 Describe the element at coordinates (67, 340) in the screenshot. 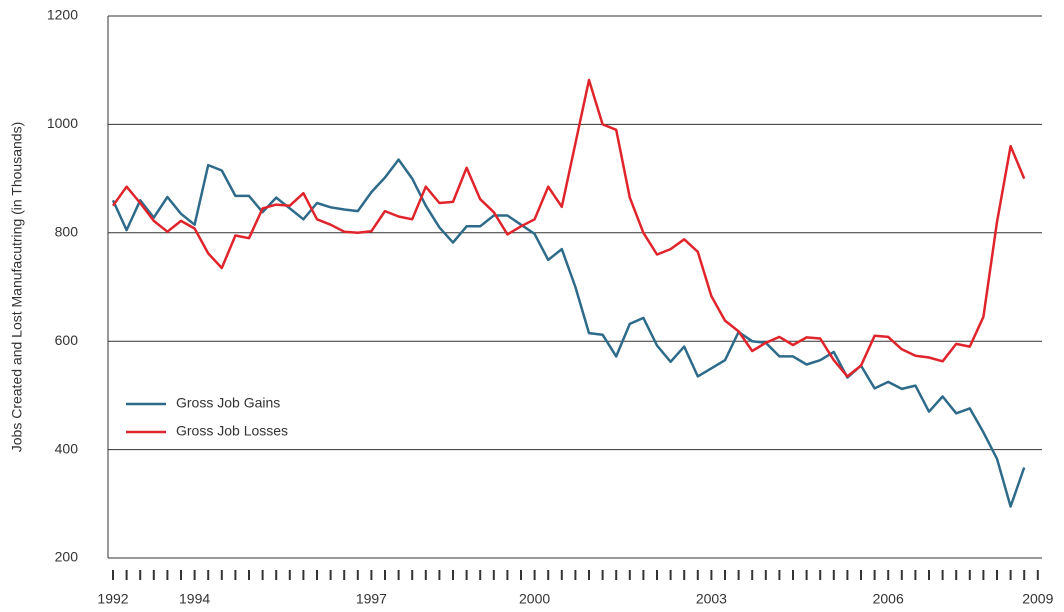

I see `y-tick-label: 600` at that location.